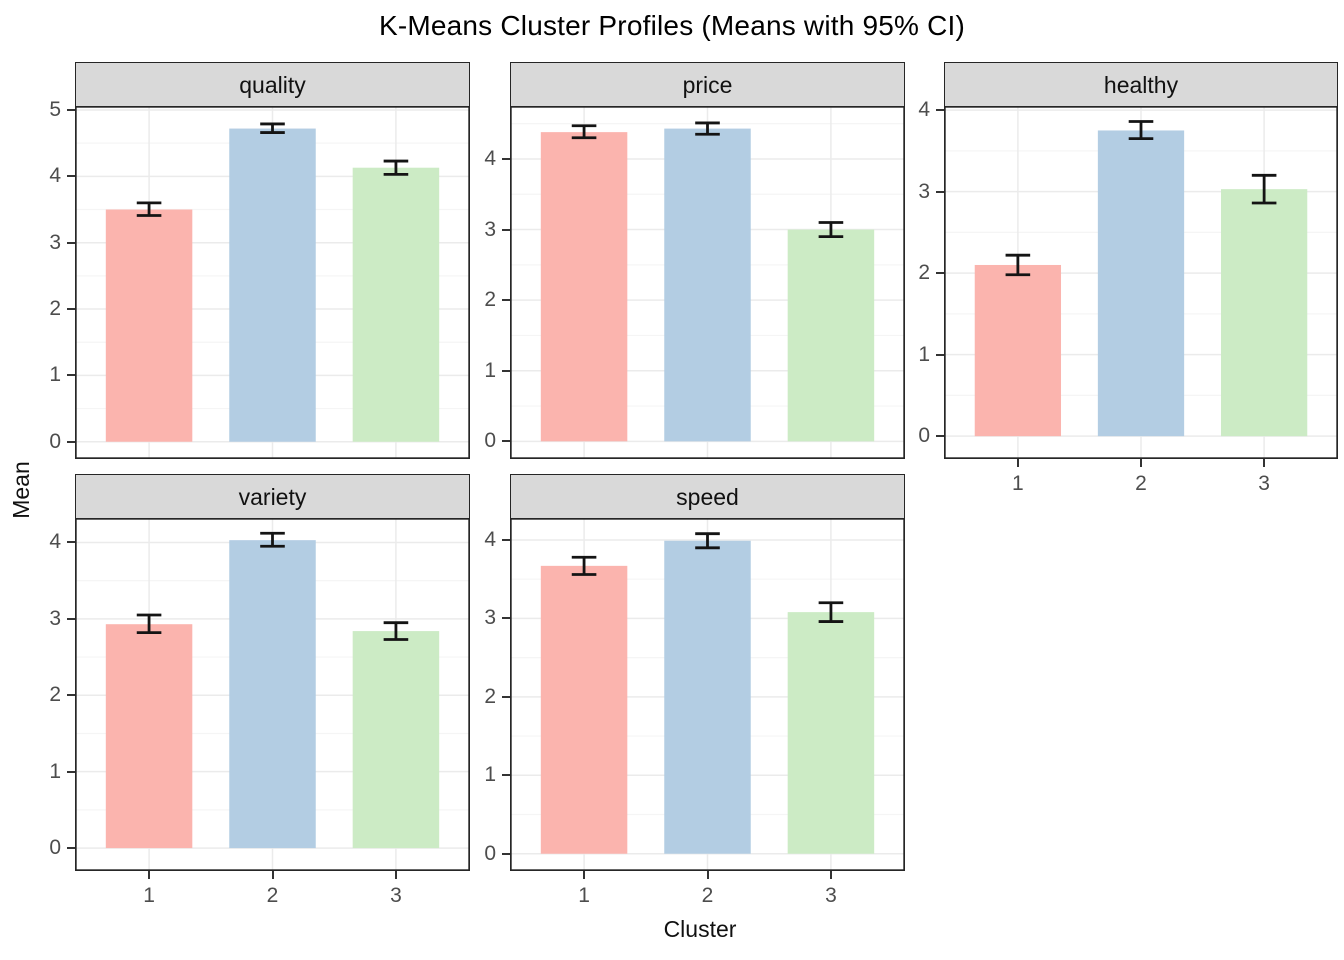 The image size is (1344, 960). Describe the element at coordinates (149, 624) in the screenshot. I see `errorbar-variety-cluster1` at that location.